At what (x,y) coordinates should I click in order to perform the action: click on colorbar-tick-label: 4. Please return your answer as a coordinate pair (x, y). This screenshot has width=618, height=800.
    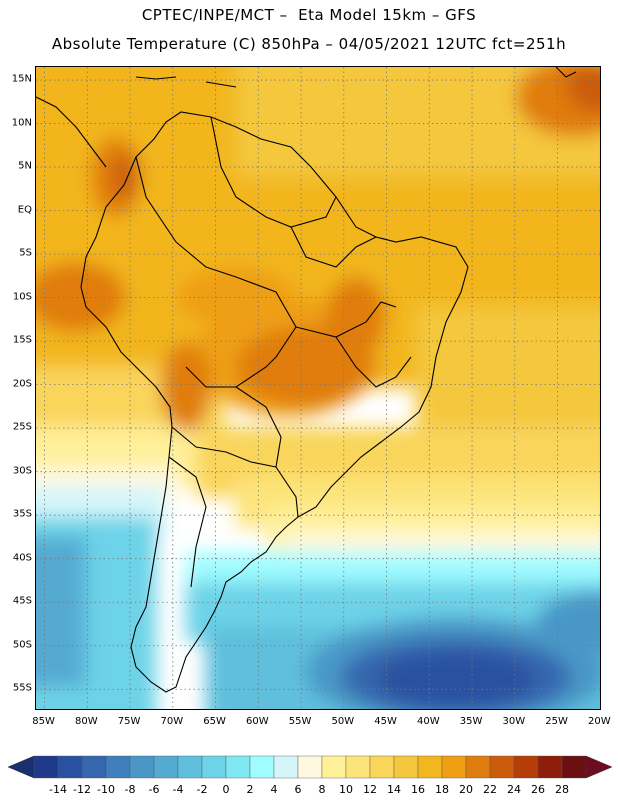
    Looking at the image, I should click on (274, 789).